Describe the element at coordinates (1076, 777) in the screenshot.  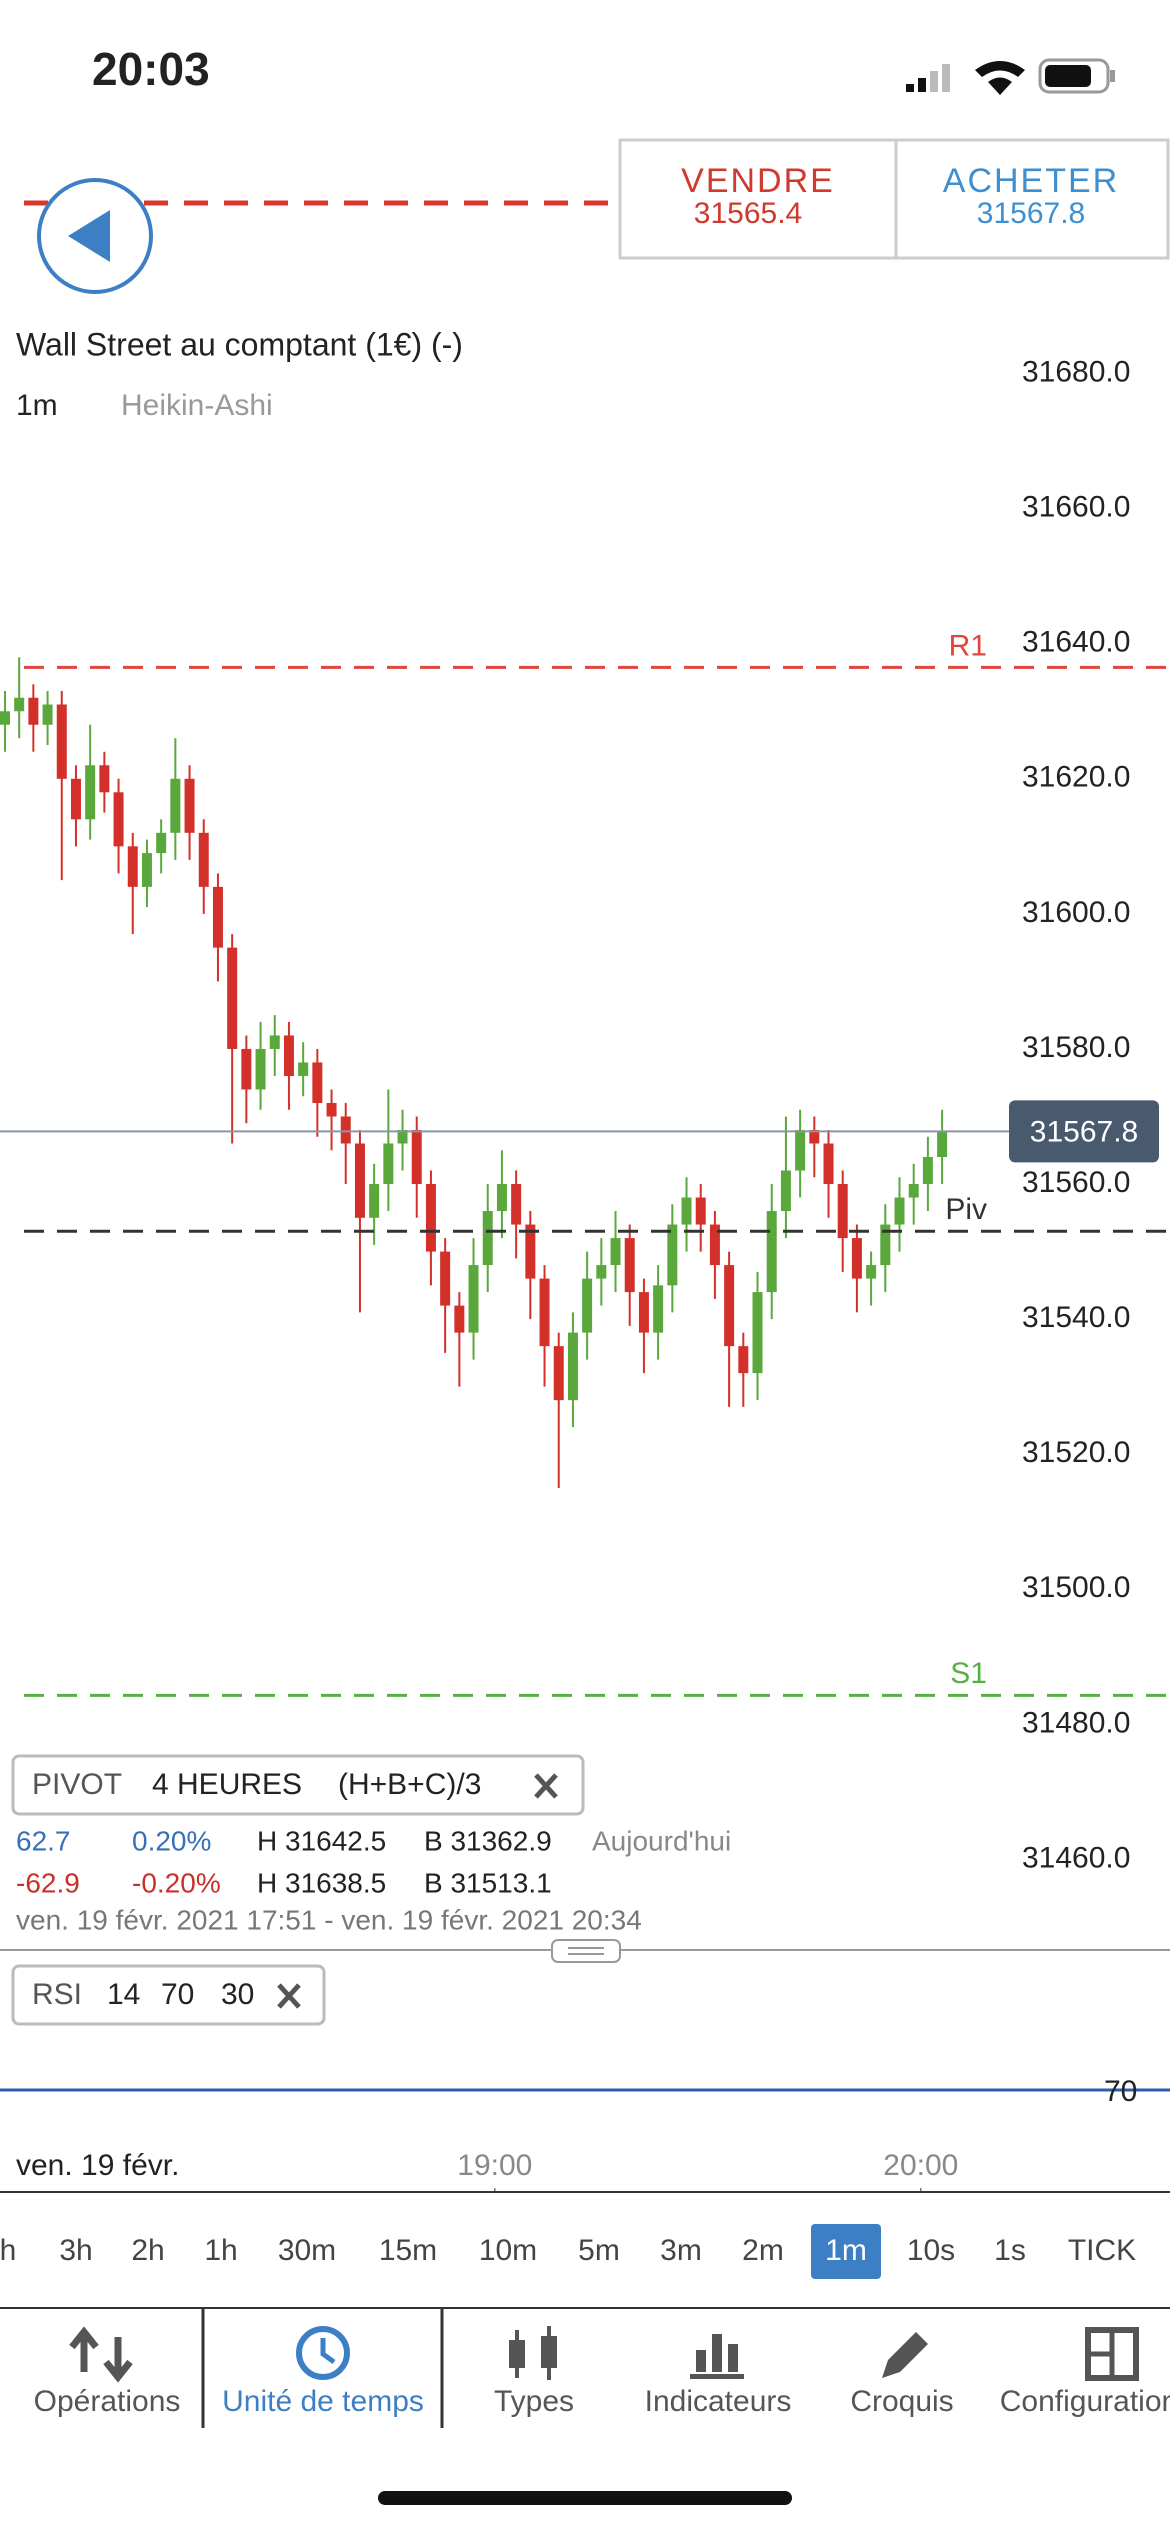
I see `y-tick-label: 31620.0` at that location.